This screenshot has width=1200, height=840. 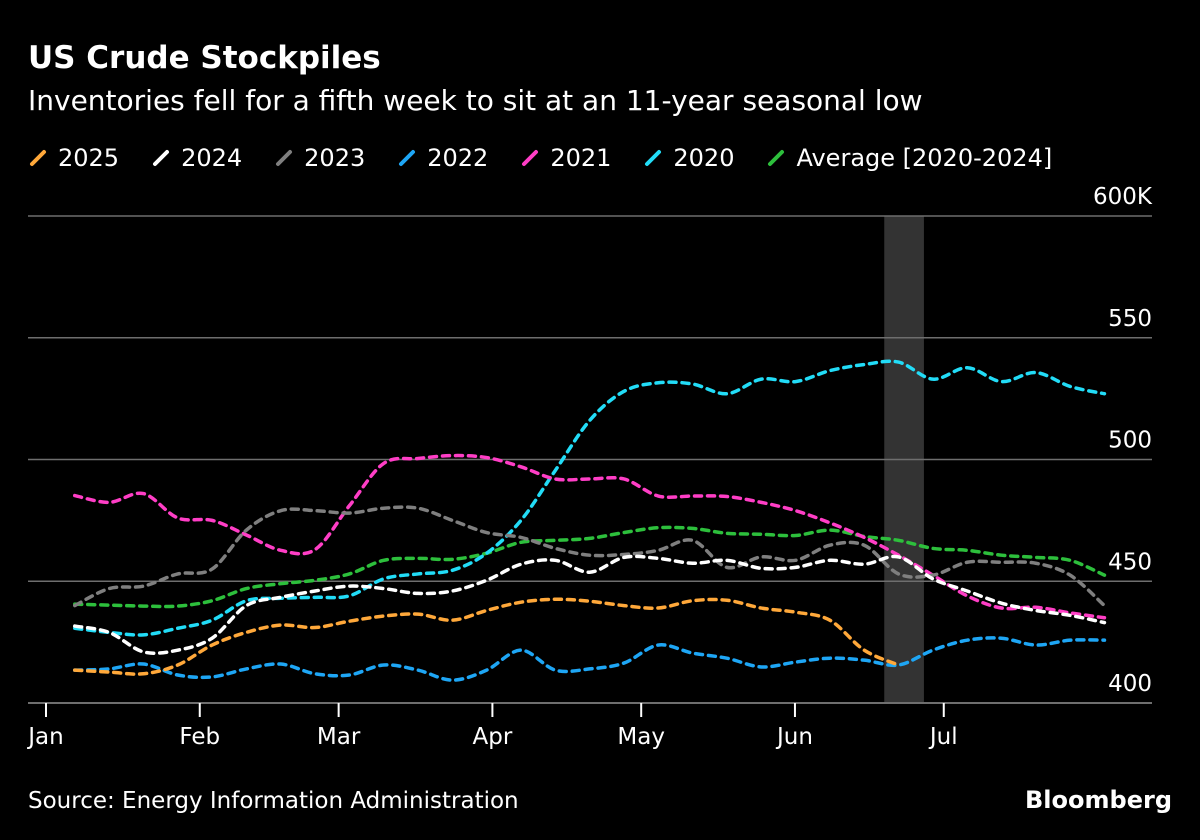 What do you see at coordinates (458, 158) in the screenshot?
I see `legend-label: 2022` at bounding box center [458, 158].